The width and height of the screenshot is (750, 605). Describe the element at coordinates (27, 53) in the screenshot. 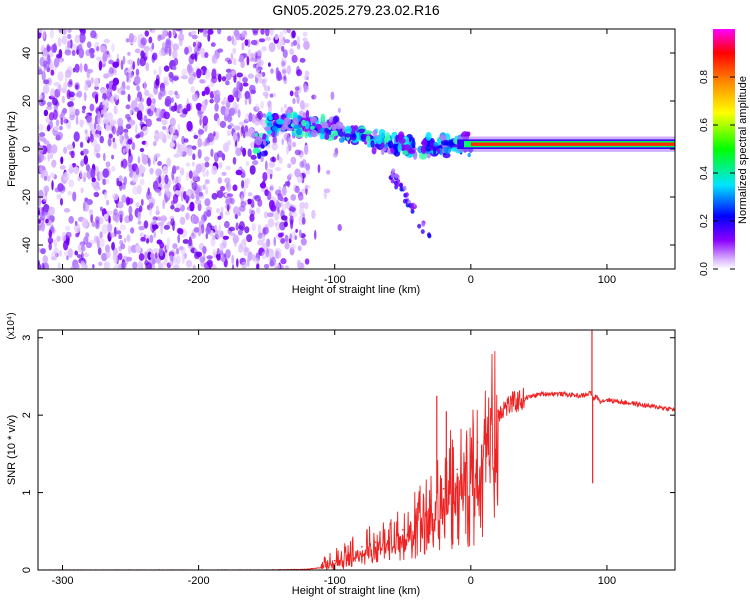

I see `y-tick-label: 40` at that location.